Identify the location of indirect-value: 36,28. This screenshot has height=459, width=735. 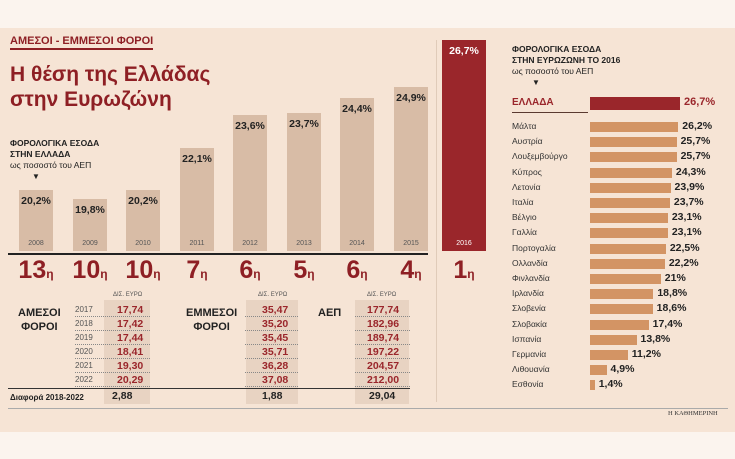
(275, 366).